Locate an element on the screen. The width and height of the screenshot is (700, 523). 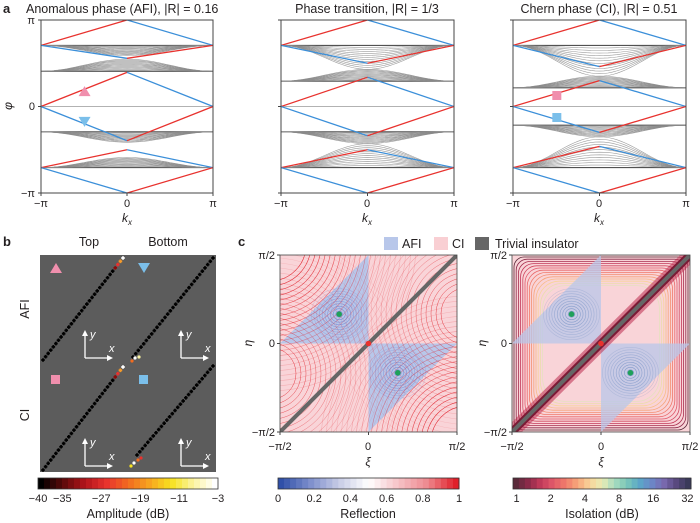
colorbar-reflection-label: Reflection is located at coordinates (368, 514).